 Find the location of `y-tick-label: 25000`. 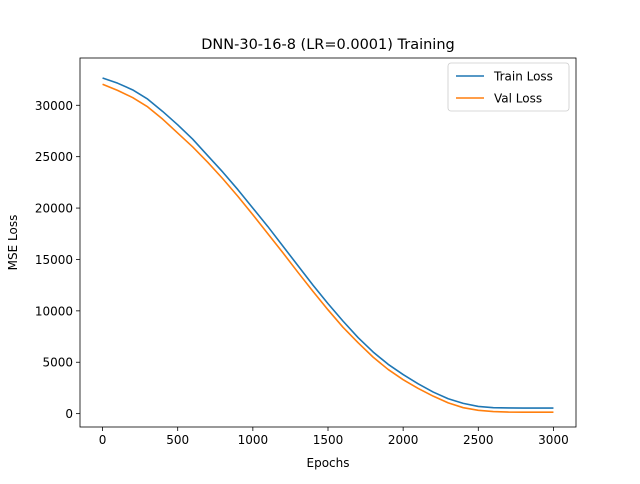

y-tick-label: 25000 is located at coordinates (54, 157).